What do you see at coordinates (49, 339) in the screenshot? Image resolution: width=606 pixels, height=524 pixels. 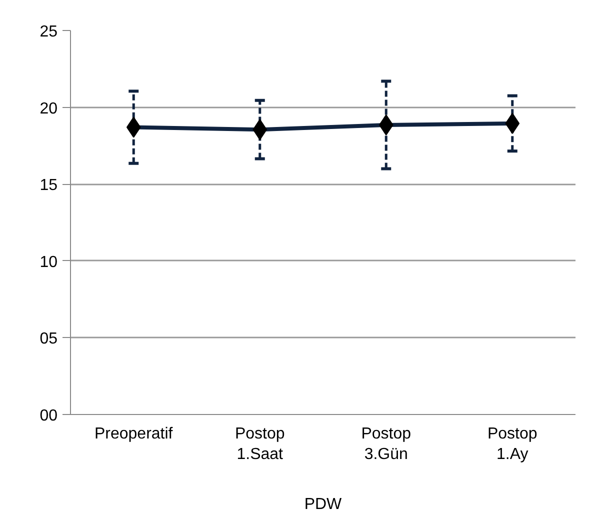 I see `y-tick-label: 05` at bounding box center [49, 339].